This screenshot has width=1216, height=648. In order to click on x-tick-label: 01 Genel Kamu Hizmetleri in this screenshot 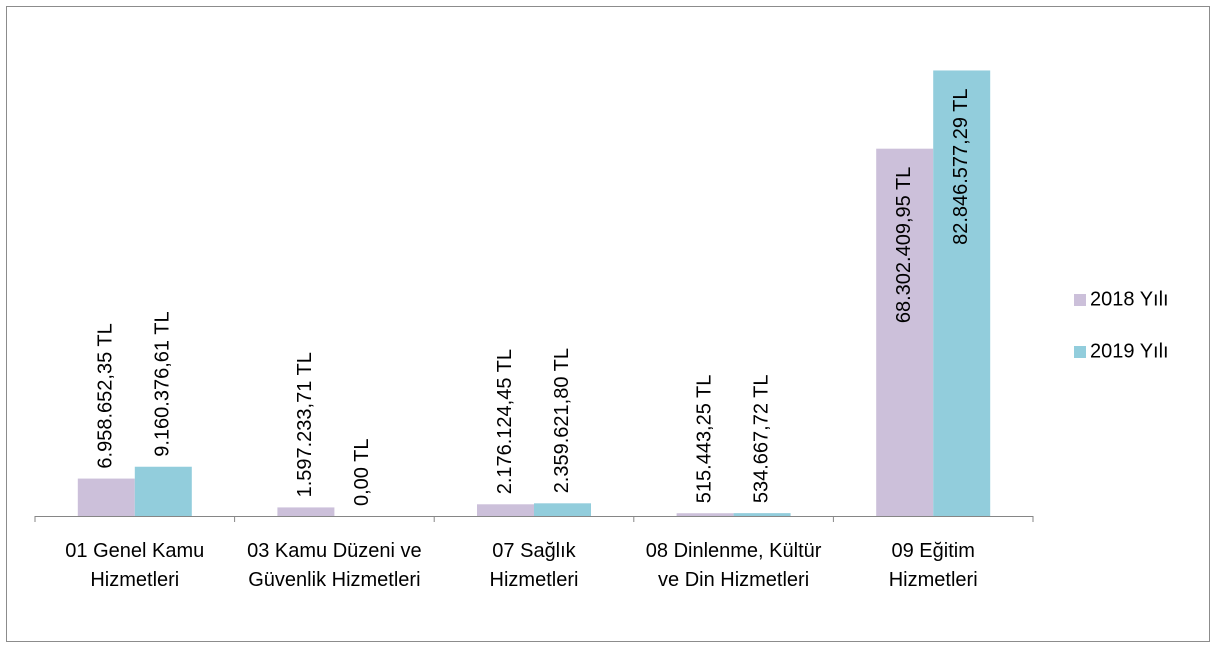, I will do `click(135, 565)`.